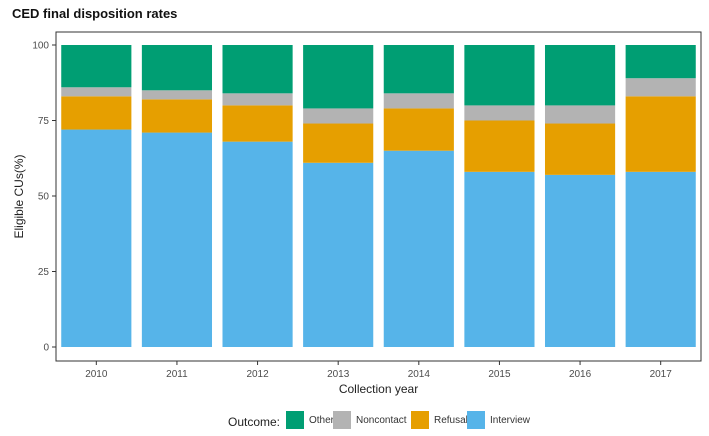 The image size is (709, 436). What do you see at coordinates (660, 87) in the screenshot?
I see `bar-segment-noncontact-2017` at bounding box center [660, 87].